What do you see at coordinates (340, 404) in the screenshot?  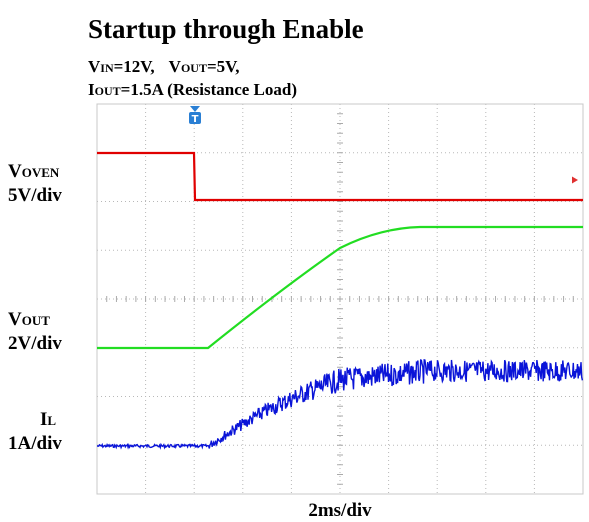 I see `trace-il` at bounding box center [340, 404].